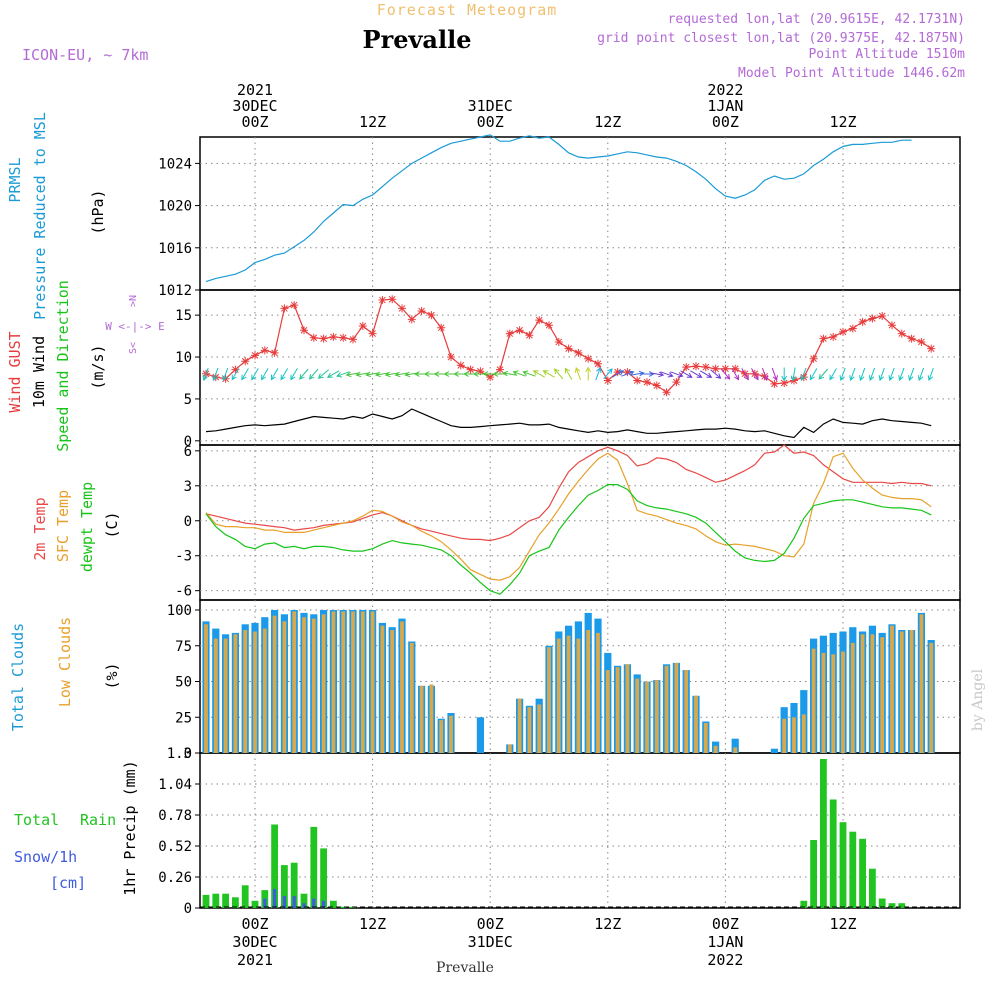 This screenshot has height=1000, width=1000. I want to click on ytick-label: 1.04, so click(175, 785).